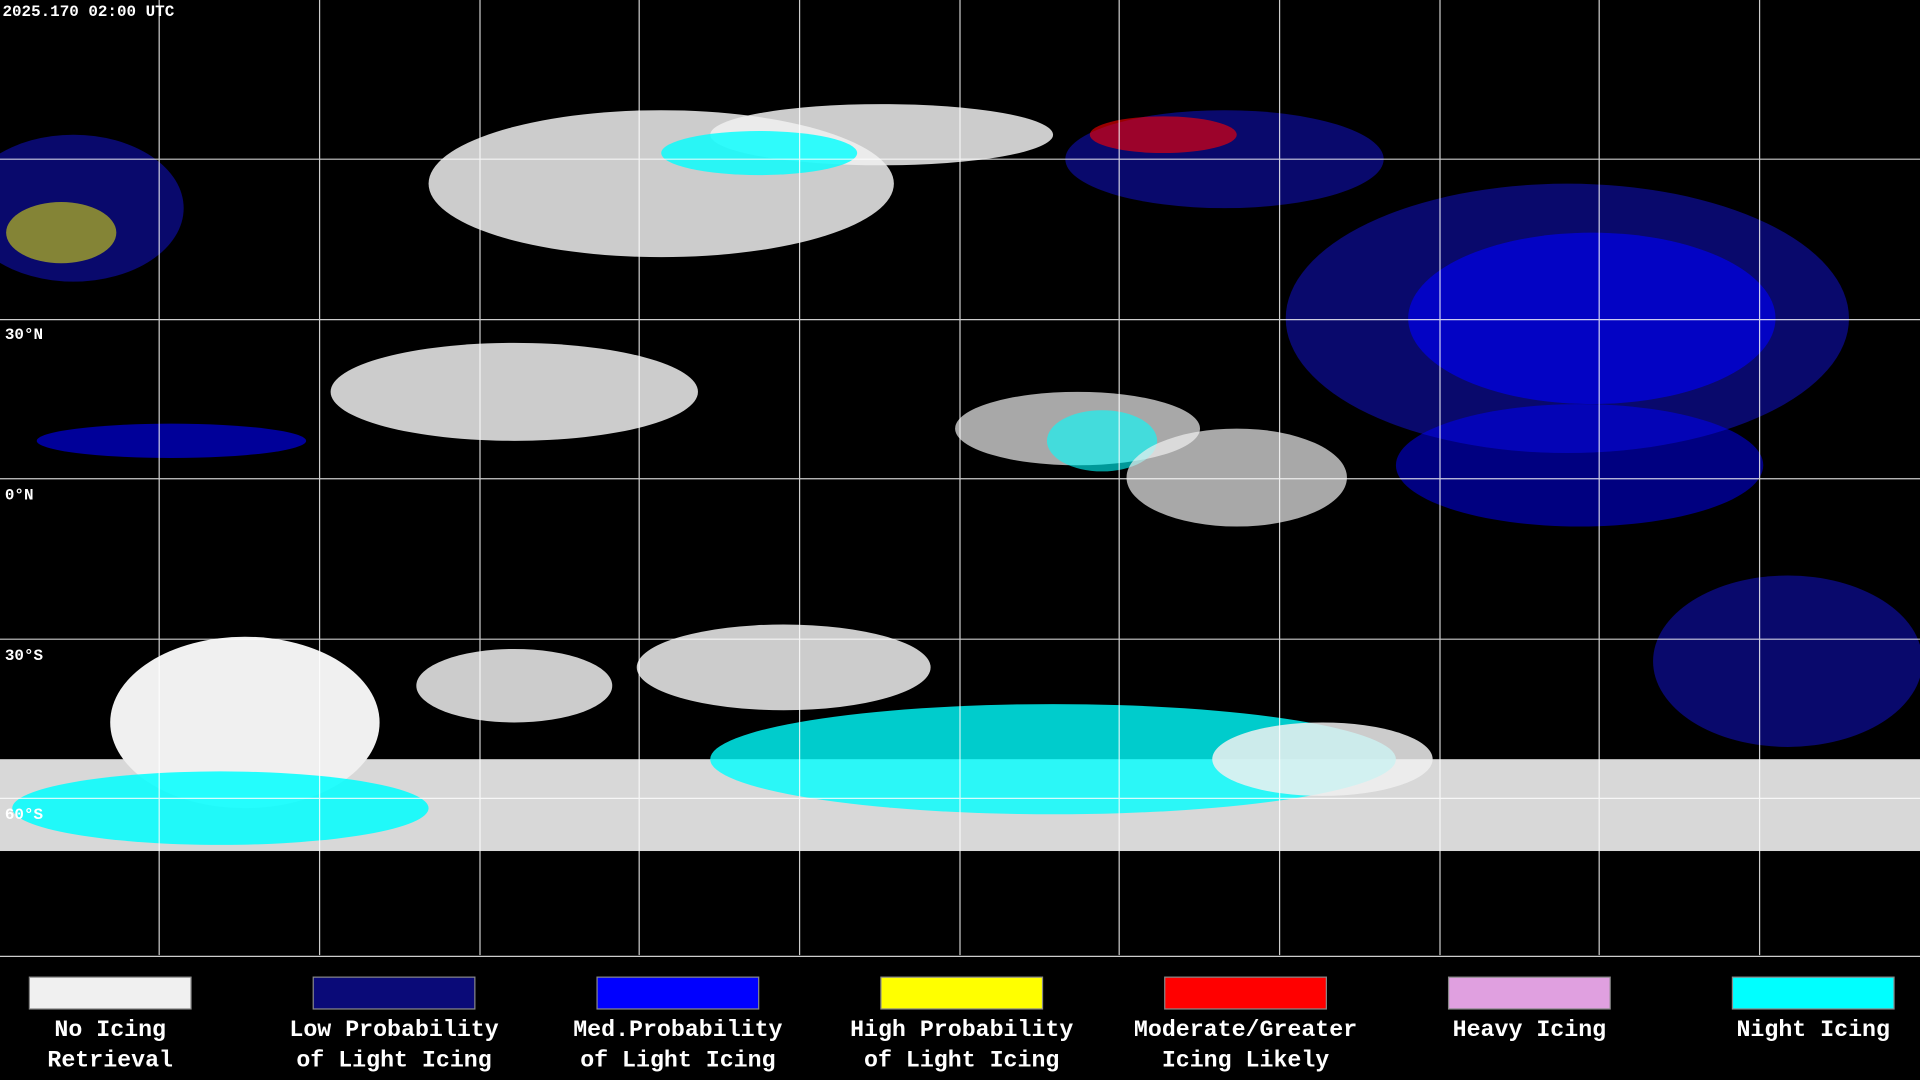 The image size is (1920, 1080). What do you see at coordinates (1245, 1061) in the screenshot?
I see `legend-label: Icing Likely` at bounding box center [1245, 1061].